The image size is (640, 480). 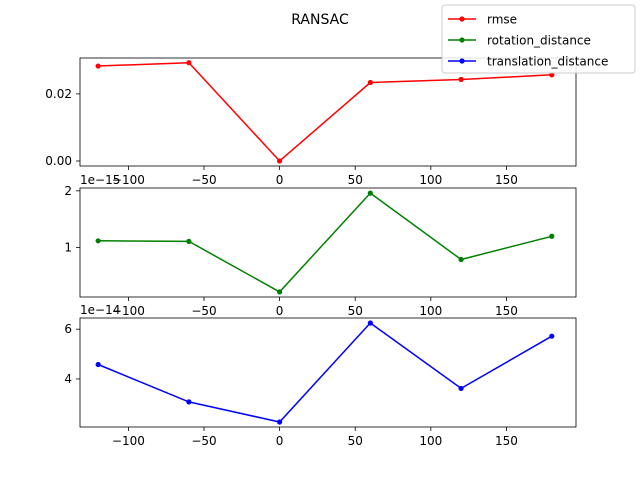 I want to click on chart-title: RANSAC, so click(x=320, y=20).